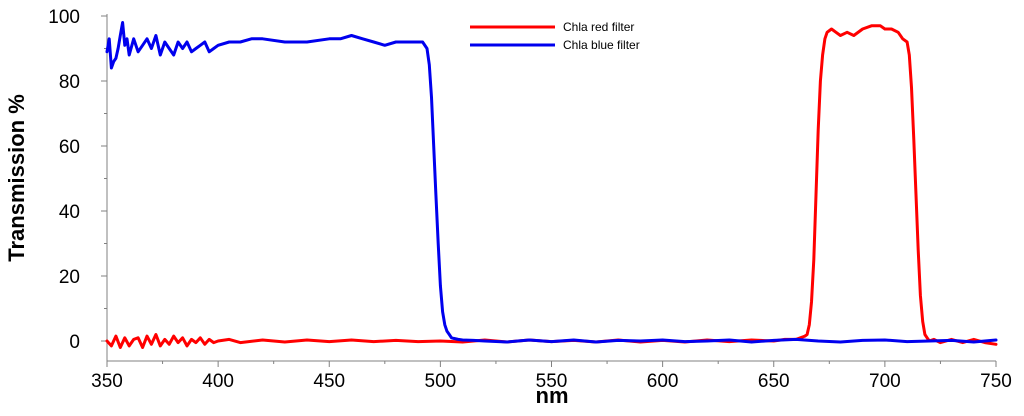 The height and width of the screenshot is (416, 1024). What do you see at coordinates (885, 381) in the screenshot?
I see `x-tick-label: 700` at bounding box center [885, 381].